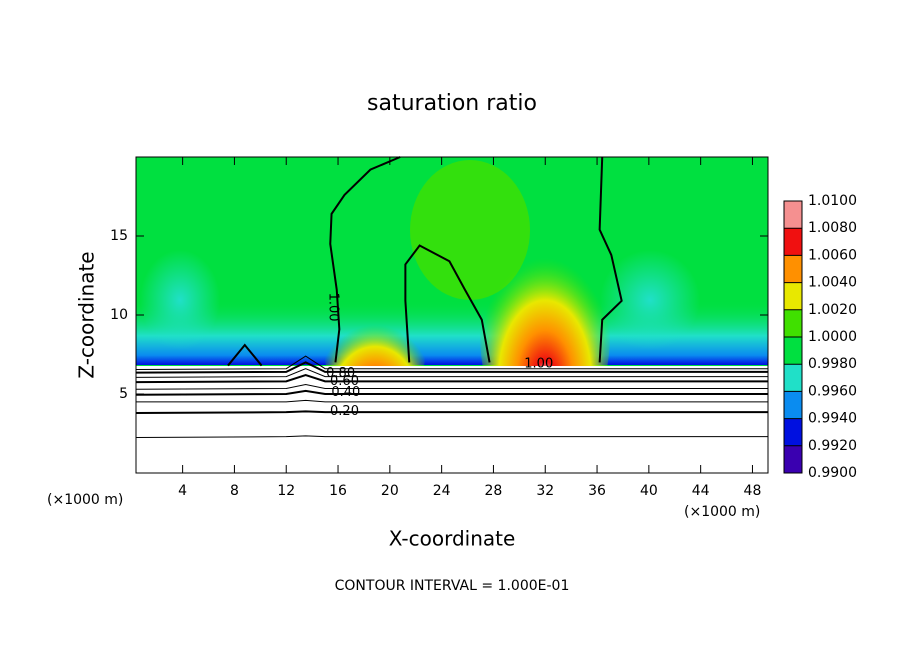  What do you see at coordinates (344, 411) in the screenshot?
I see `contour-label: 0.20` at bounding box center [344, 411].